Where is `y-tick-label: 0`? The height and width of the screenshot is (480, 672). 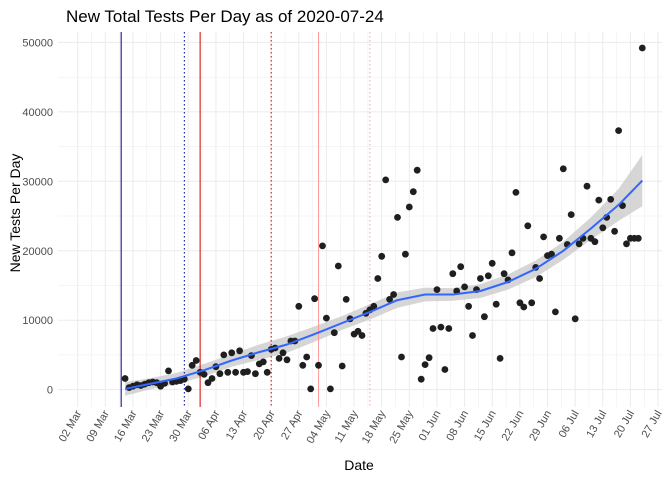
y-tick-label: 0 is located at coordinates (50, 391).